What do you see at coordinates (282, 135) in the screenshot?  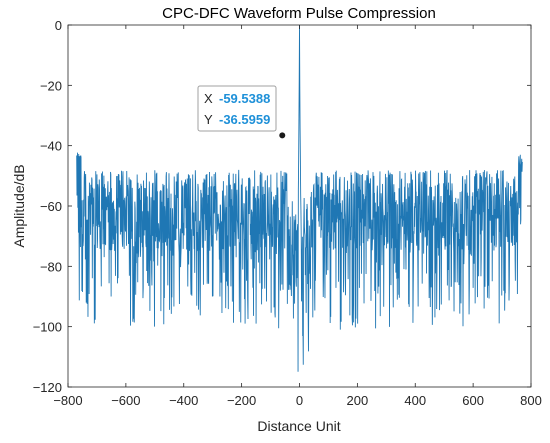 I see `data-tip-marker` at bounding box center [282, 135].